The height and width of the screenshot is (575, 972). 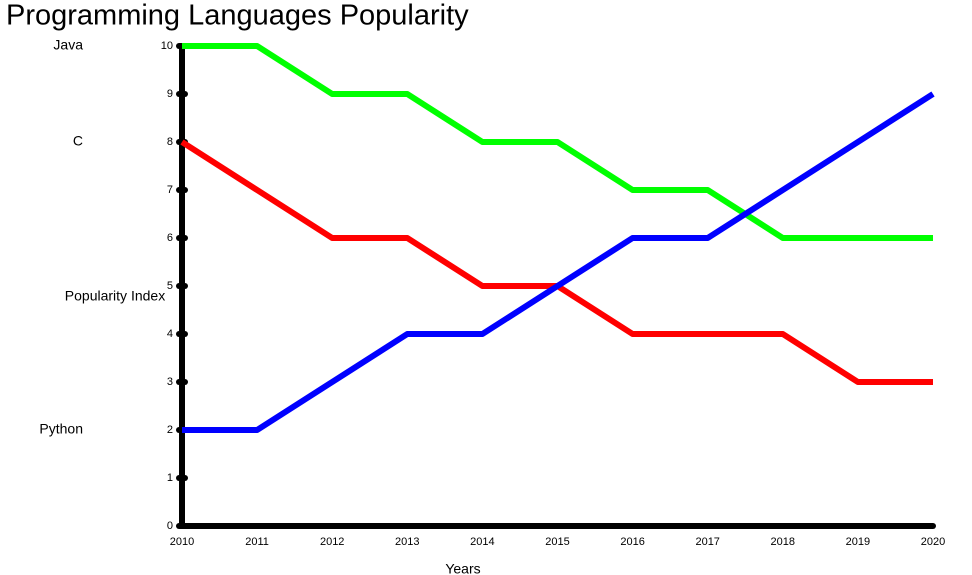 What do you see at coordinates (170, 382) in the screenshot?
I see `y-tick-label: 3` at bounding box center [170, 382].